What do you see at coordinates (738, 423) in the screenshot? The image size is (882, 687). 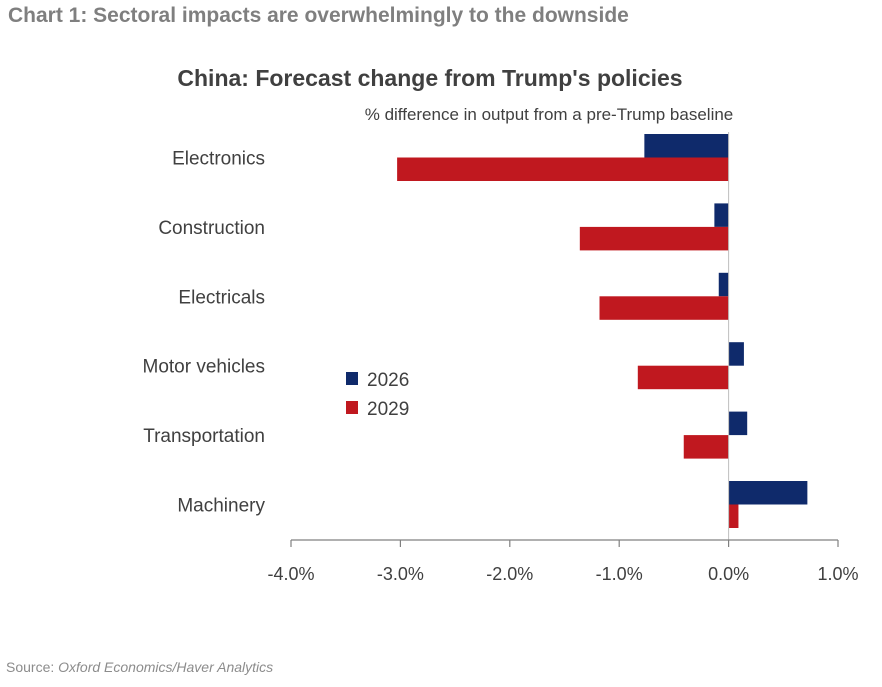 I see `bar-2026-transportation` at bounding box center [738, 423].